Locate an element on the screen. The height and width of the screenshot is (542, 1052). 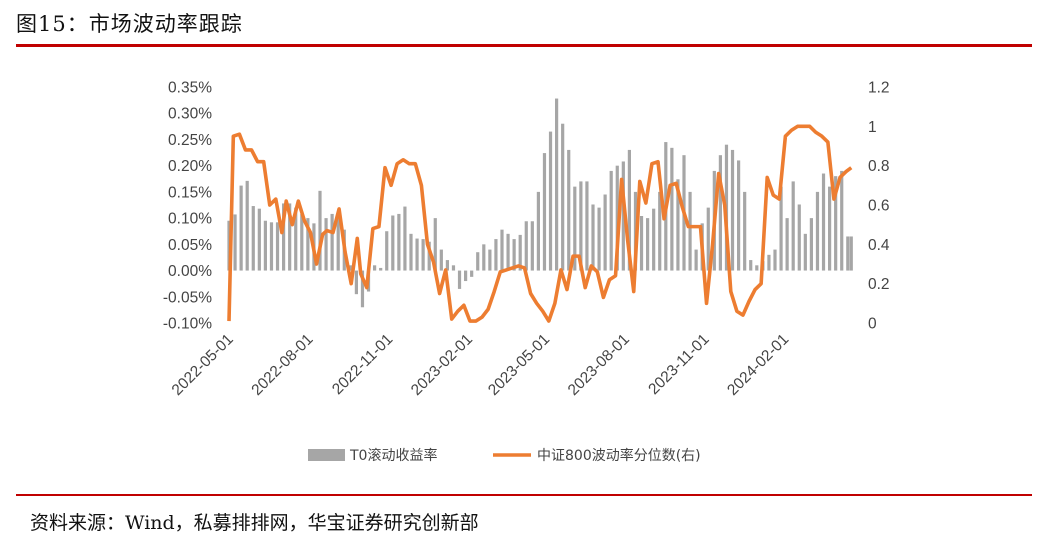
legend-bar-swatch is located at coordinates (326, 455).